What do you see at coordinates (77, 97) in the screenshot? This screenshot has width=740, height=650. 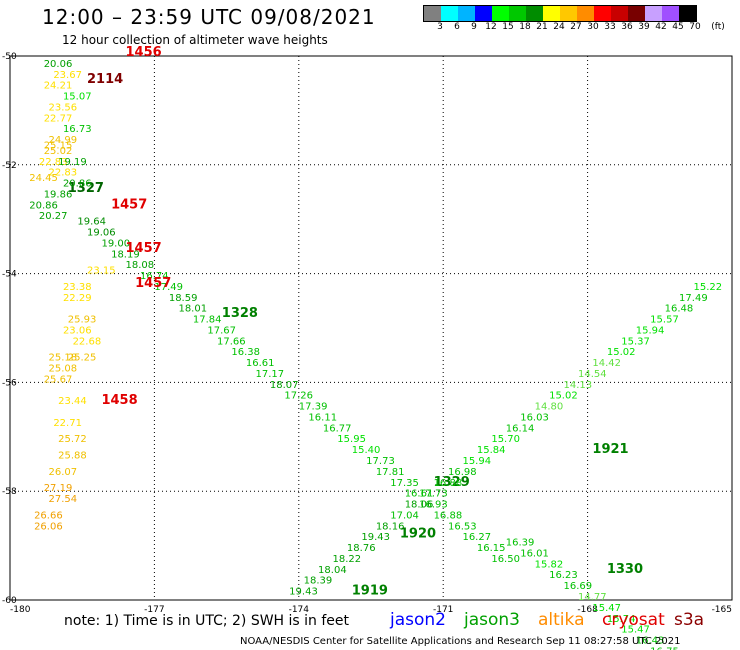 I see `swh-value: 15.07` at bounding box center [77, 97].